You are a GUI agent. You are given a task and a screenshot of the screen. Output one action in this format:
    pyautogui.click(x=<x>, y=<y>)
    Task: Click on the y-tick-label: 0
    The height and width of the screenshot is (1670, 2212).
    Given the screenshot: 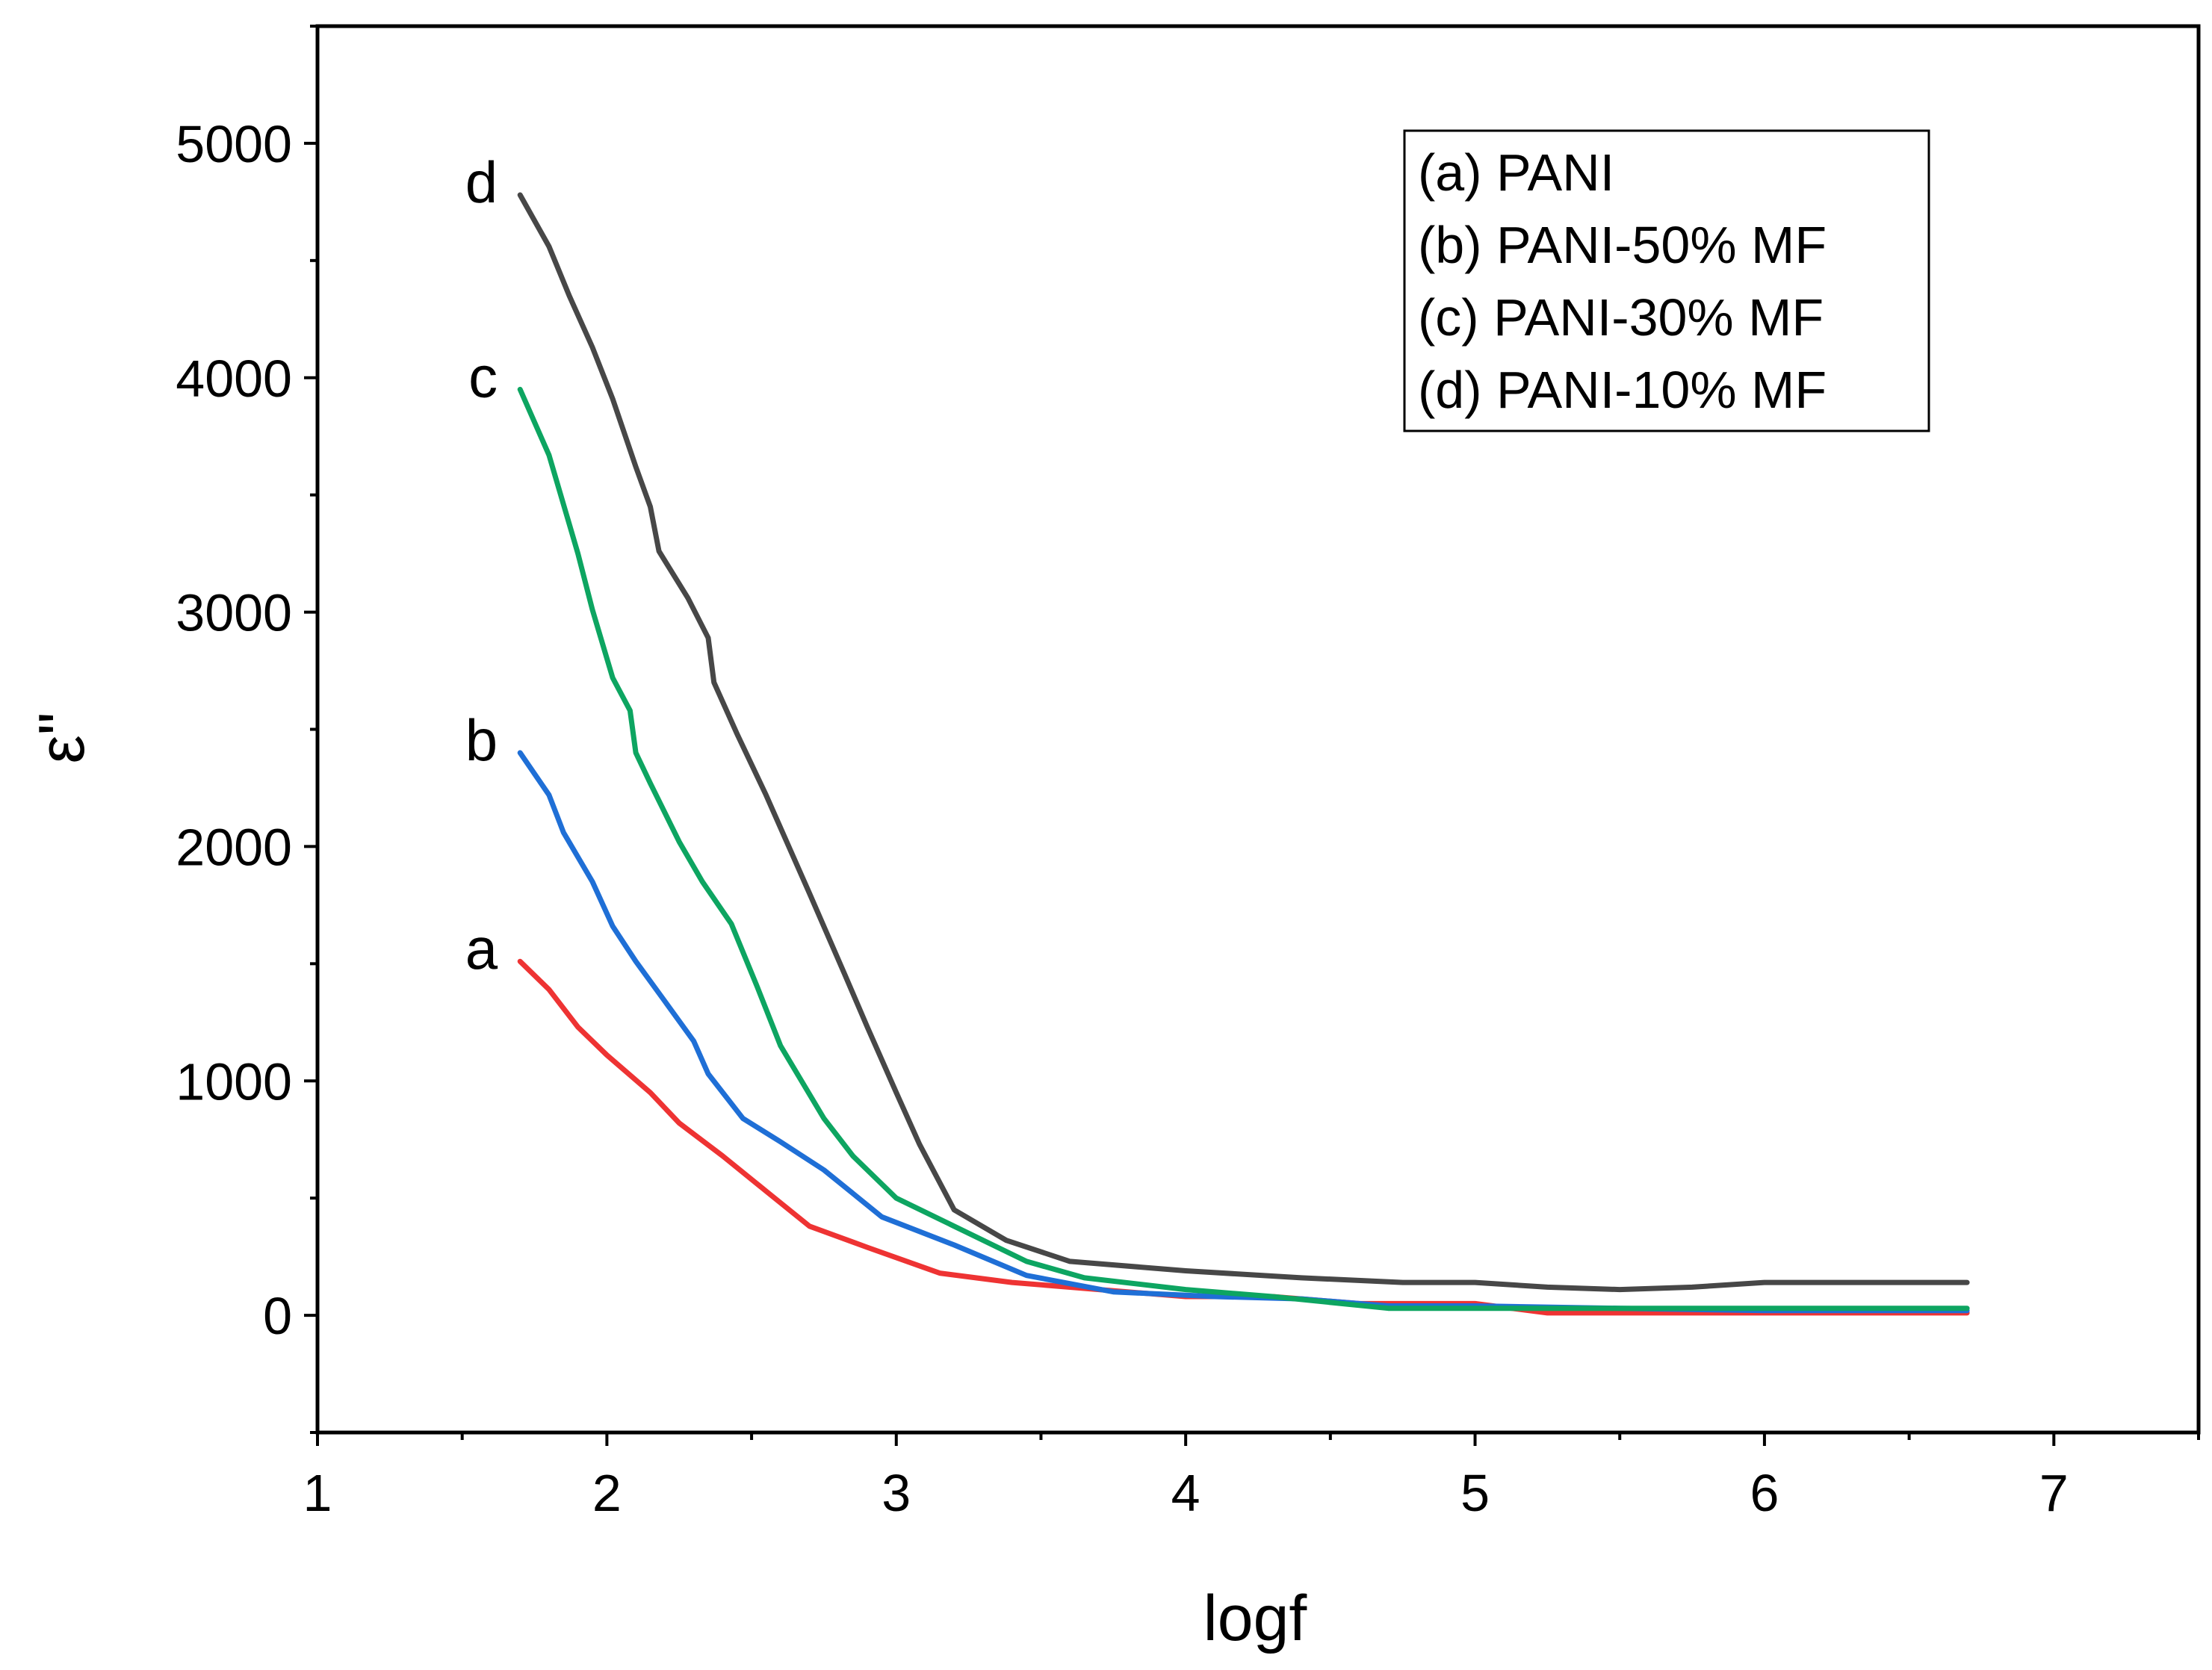 What is the action you would take?
    pyautogui.click(x=277, y=1316)
    